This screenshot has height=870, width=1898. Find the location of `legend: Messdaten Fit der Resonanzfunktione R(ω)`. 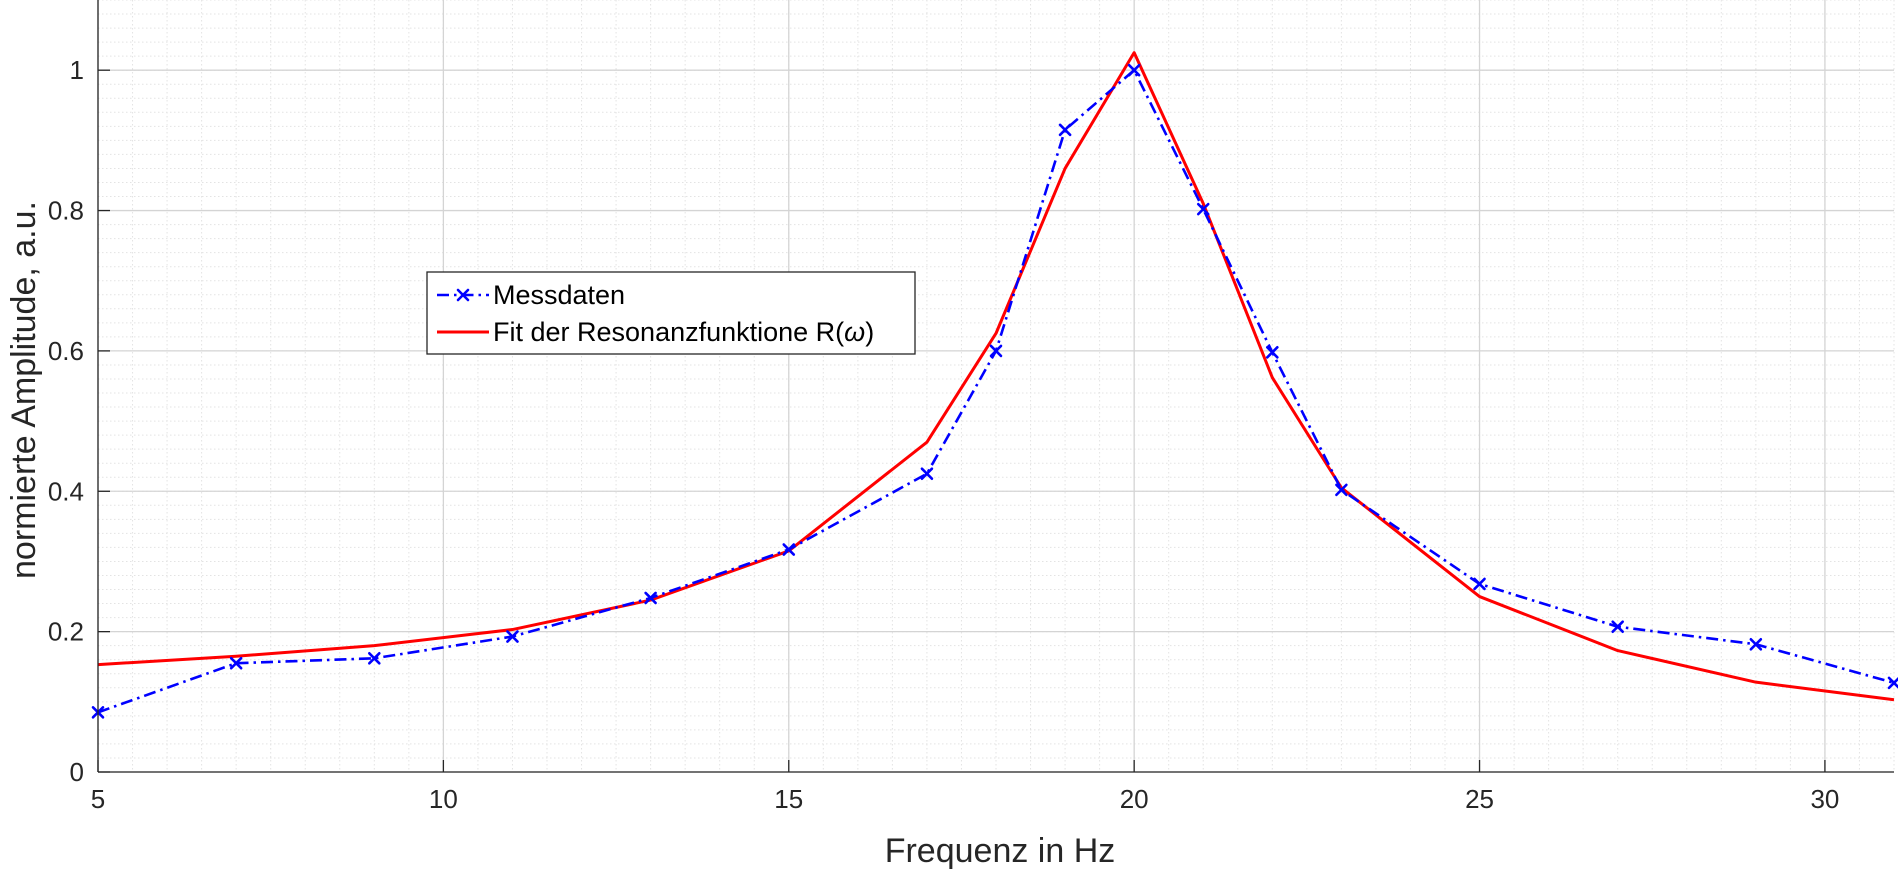

legend: Messdaten Fit der Resonanzfunktione R(ω) is located at coordinates (671, 313).